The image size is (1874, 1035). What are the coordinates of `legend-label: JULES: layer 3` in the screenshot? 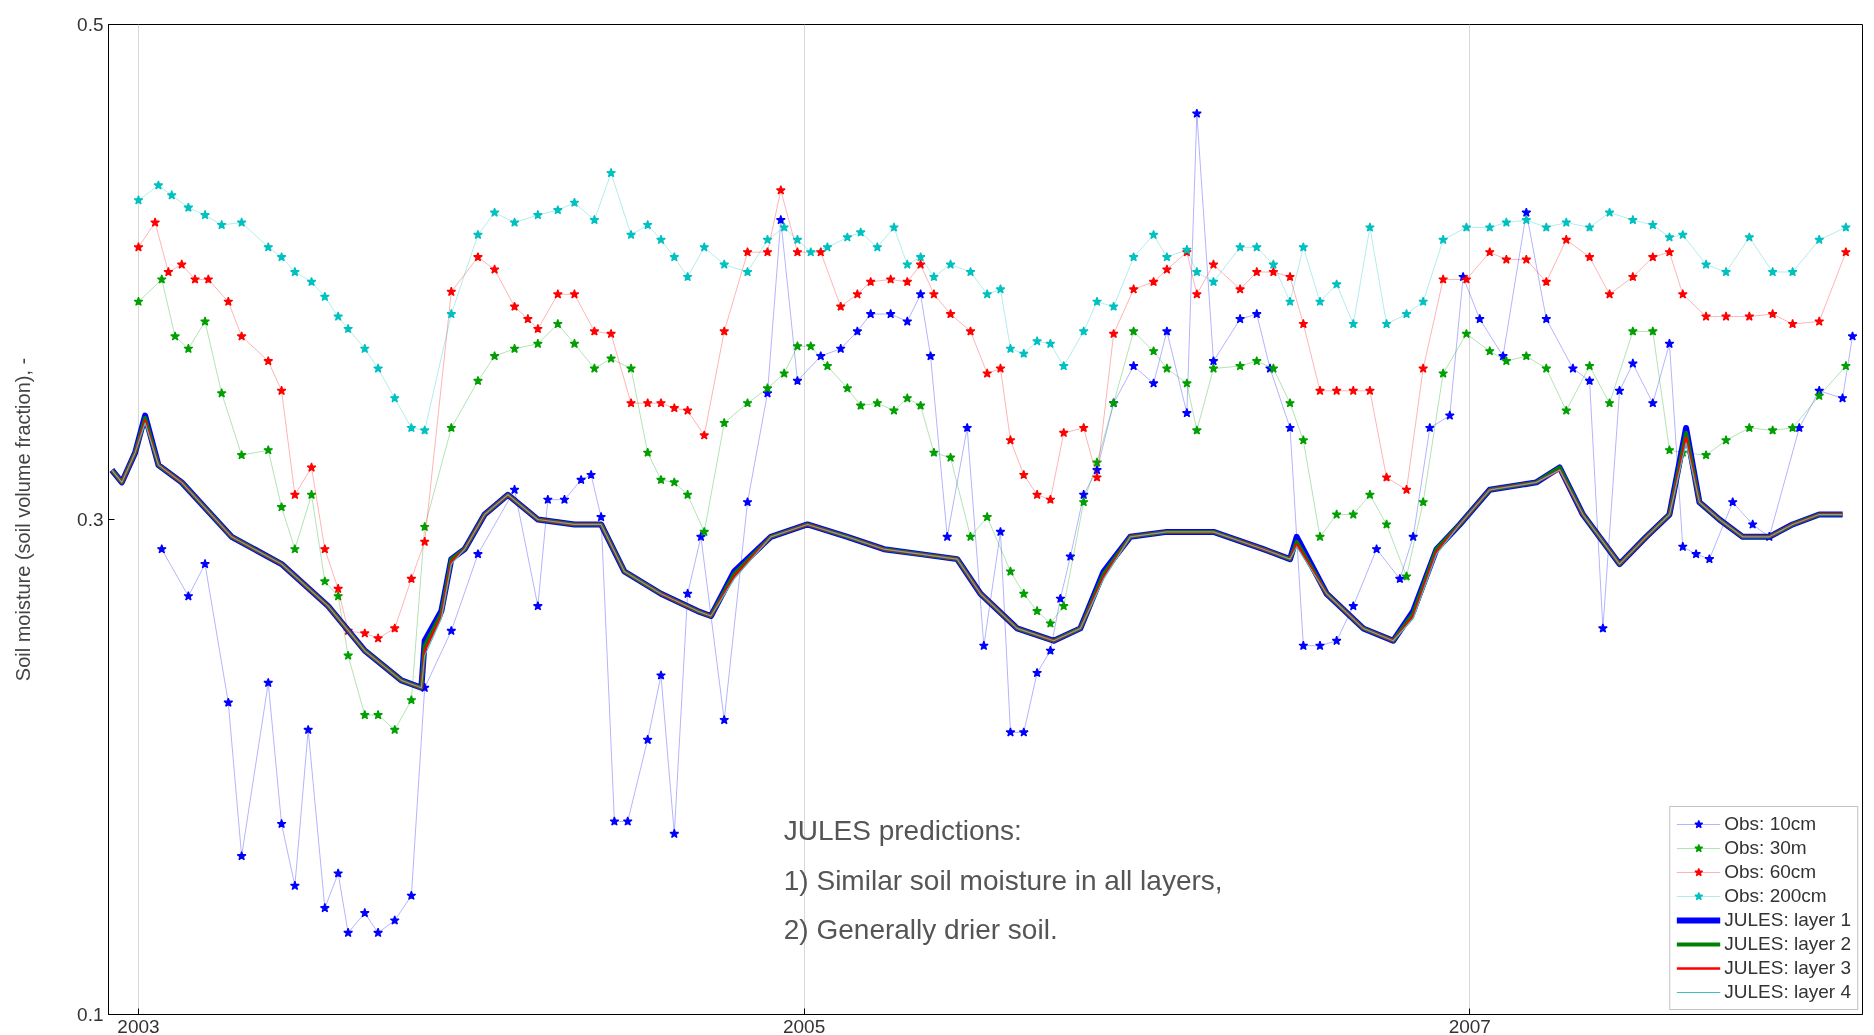 It's located at (1787, 968).